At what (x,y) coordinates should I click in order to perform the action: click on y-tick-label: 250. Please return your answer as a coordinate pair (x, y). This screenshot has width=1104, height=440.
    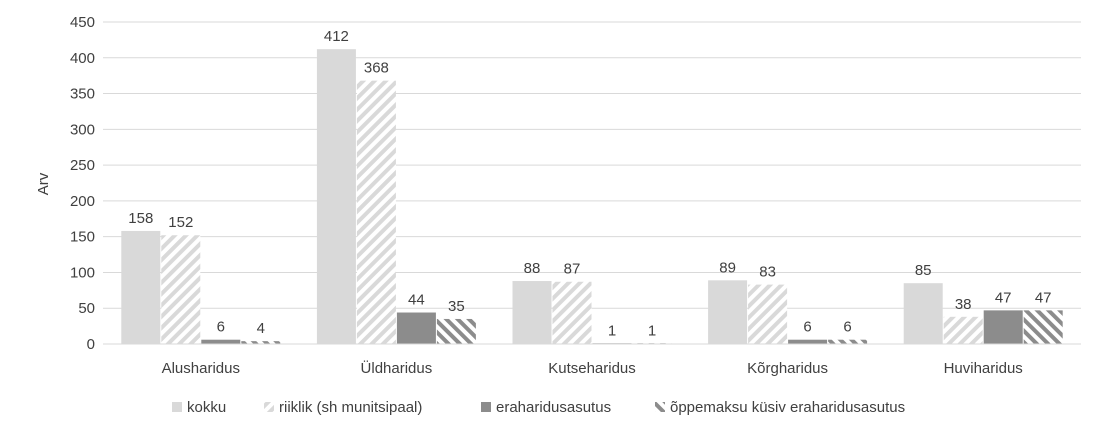
    Looking at the image, I should click on (82, 165).